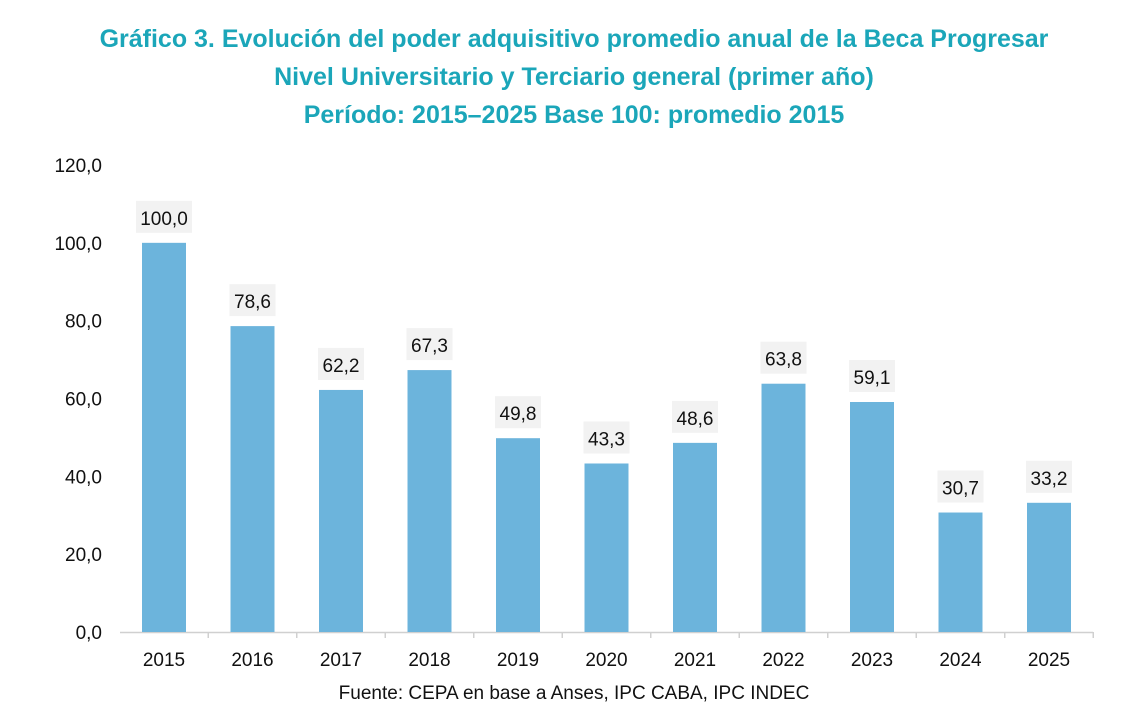 The image size is (1148, 720). Describe the element at coordinates (872, 660) in the screenshot. I see `x-tick-label: 2023` at that location.